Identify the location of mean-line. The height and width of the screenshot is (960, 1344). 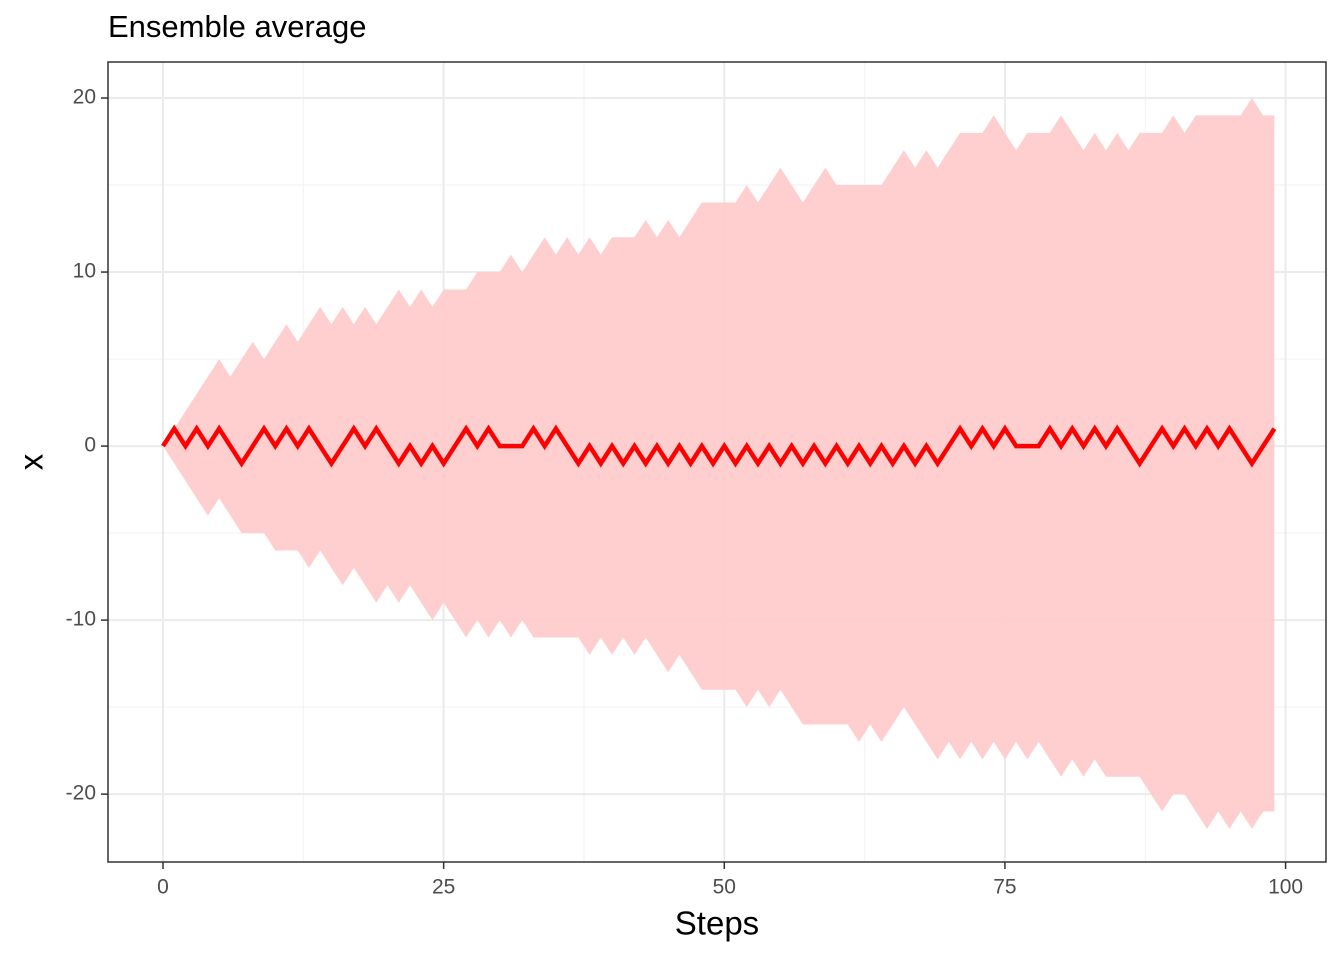
(719, 446).